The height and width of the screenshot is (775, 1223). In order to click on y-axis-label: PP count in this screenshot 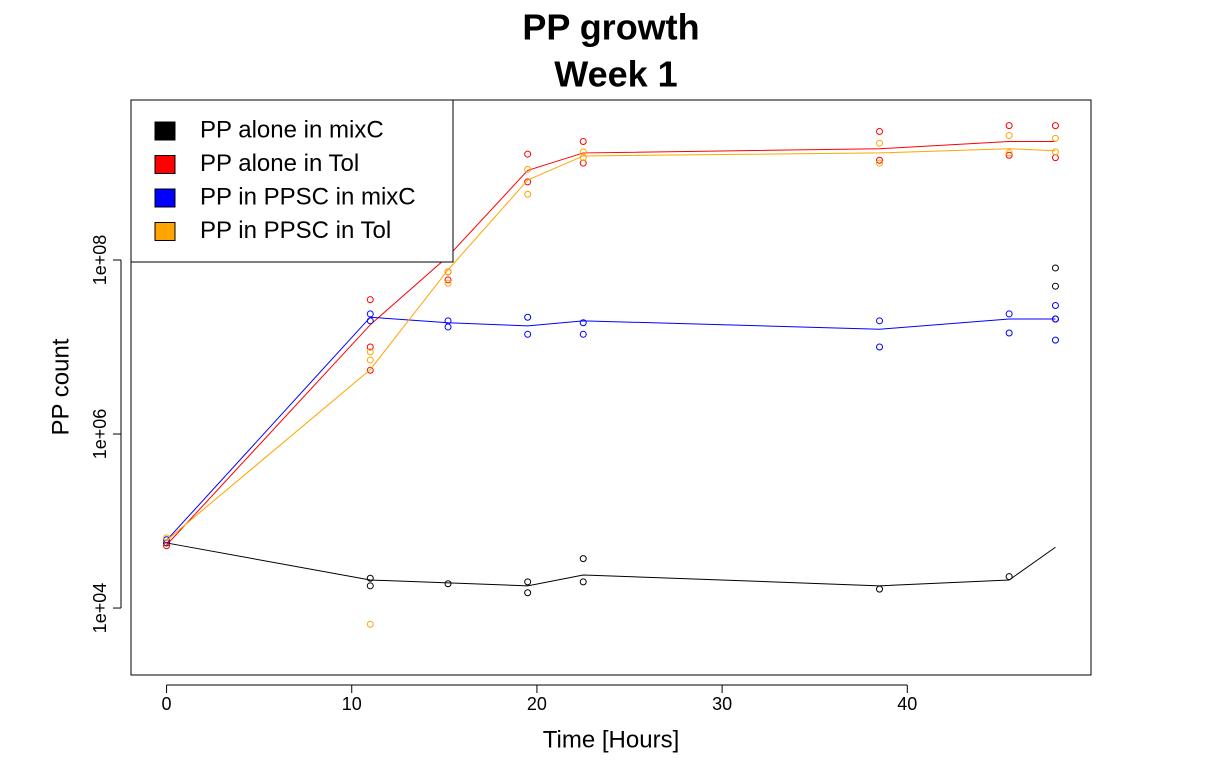, I will do `click(60, 386)`.